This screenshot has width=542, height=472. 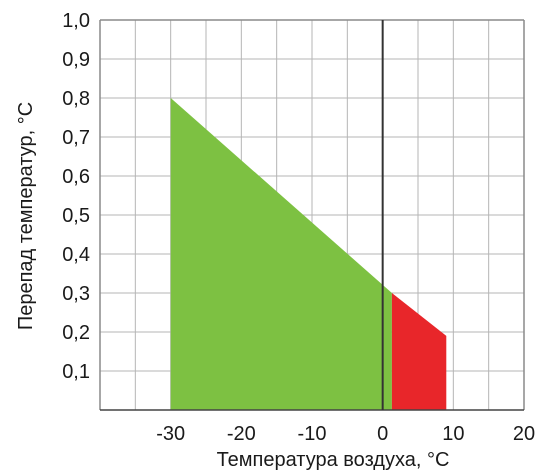 What do you see at coordinates (76, 99) in the screenshot?
I see `y-tick-label: 0,8` at bounding box center [76, 99].